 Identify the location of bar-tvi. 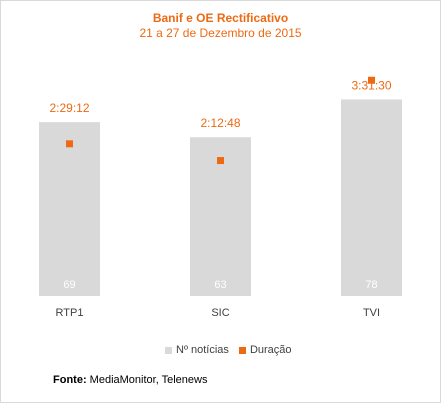
(371, 197).